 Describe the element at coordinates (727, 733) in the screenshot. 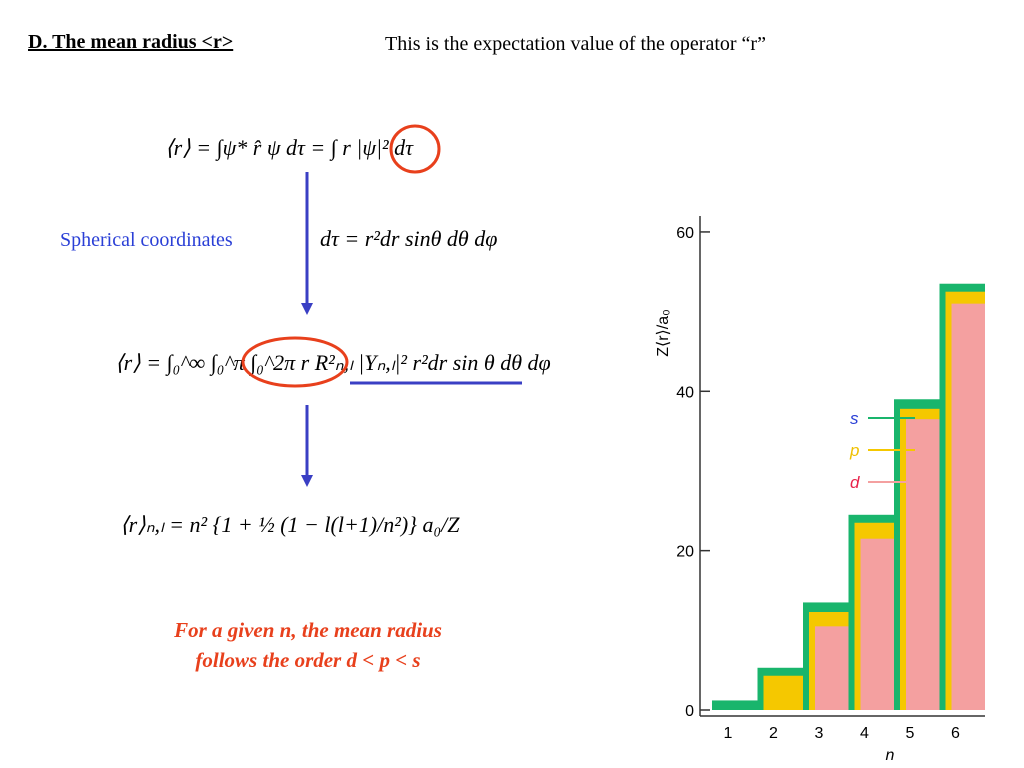

I see `x-tick-label: 1` at that location.